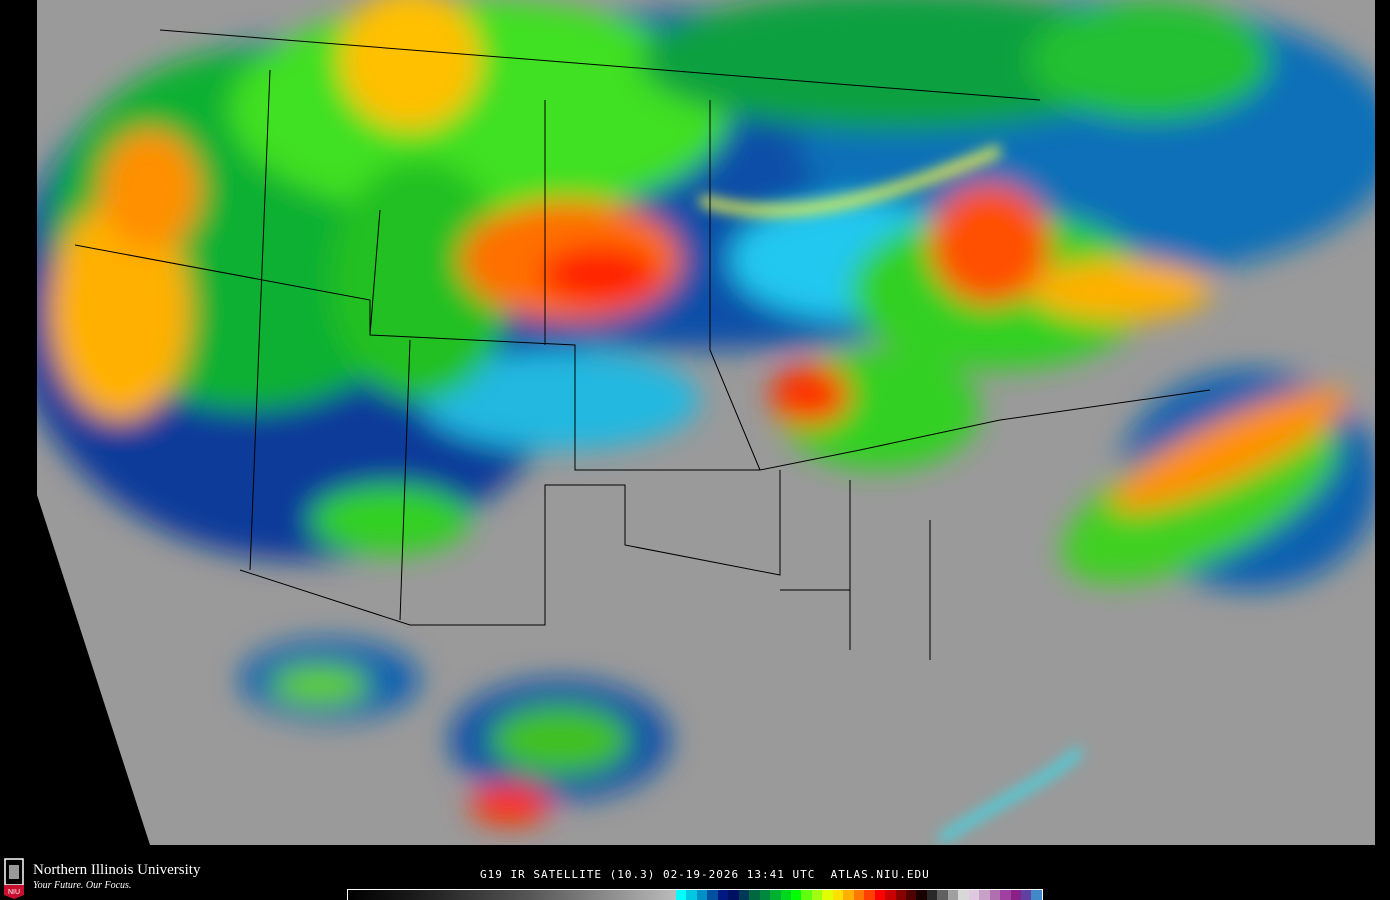 The image size is (1390, 900). I want to click on niu-logo: NIU, so click(14, 878).